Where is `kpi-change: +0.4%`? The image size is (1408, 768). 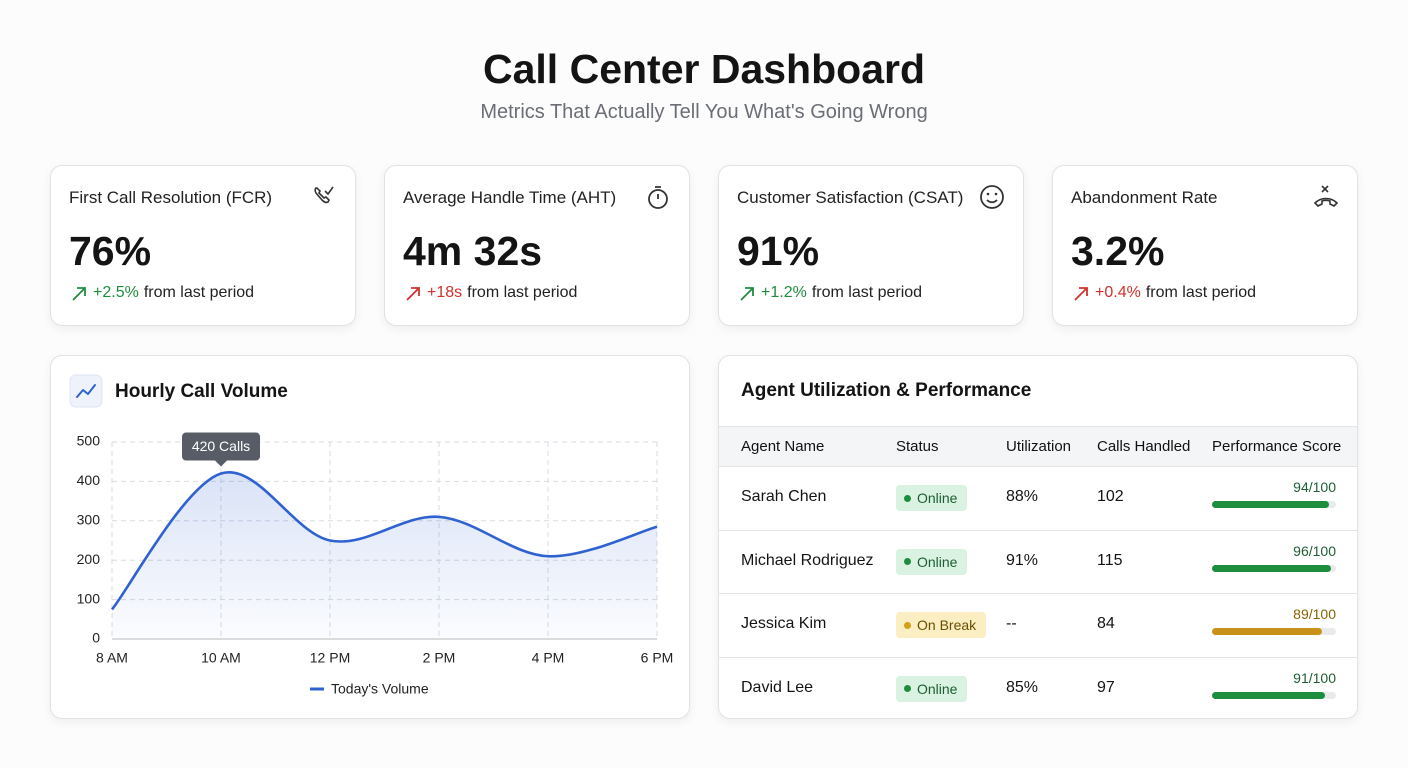
kpi-change: +0.4% is located at coordinates (1118, 292).